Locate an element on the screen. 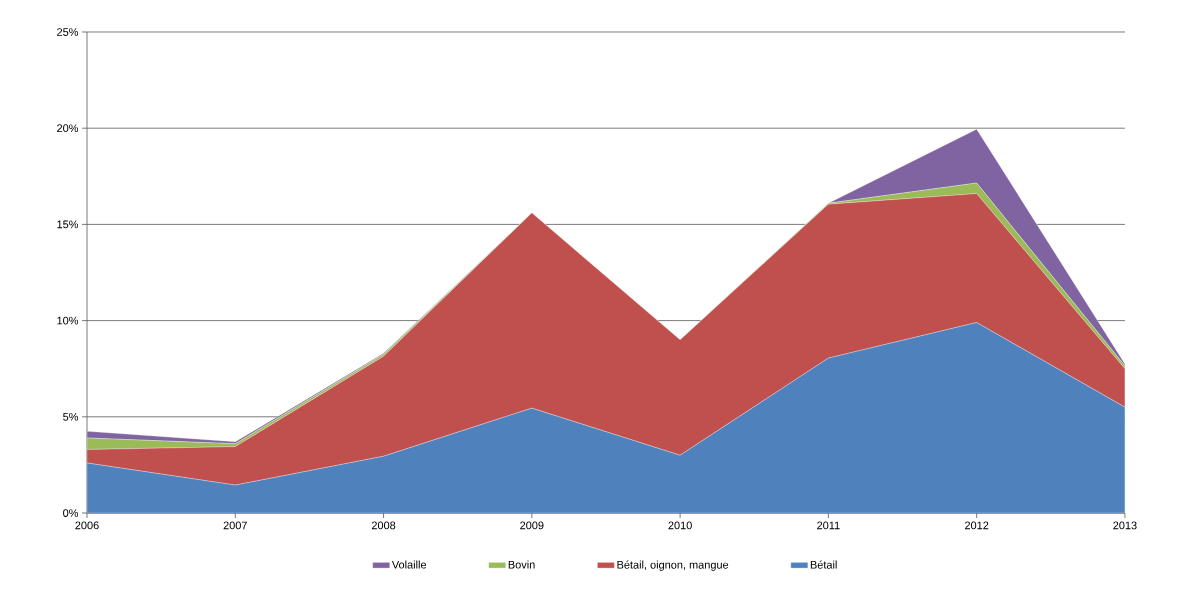 Image resolution: width=1198 pixels, height=608 pixels. y-tick-label: 5% is located at coordinates (71, 416).